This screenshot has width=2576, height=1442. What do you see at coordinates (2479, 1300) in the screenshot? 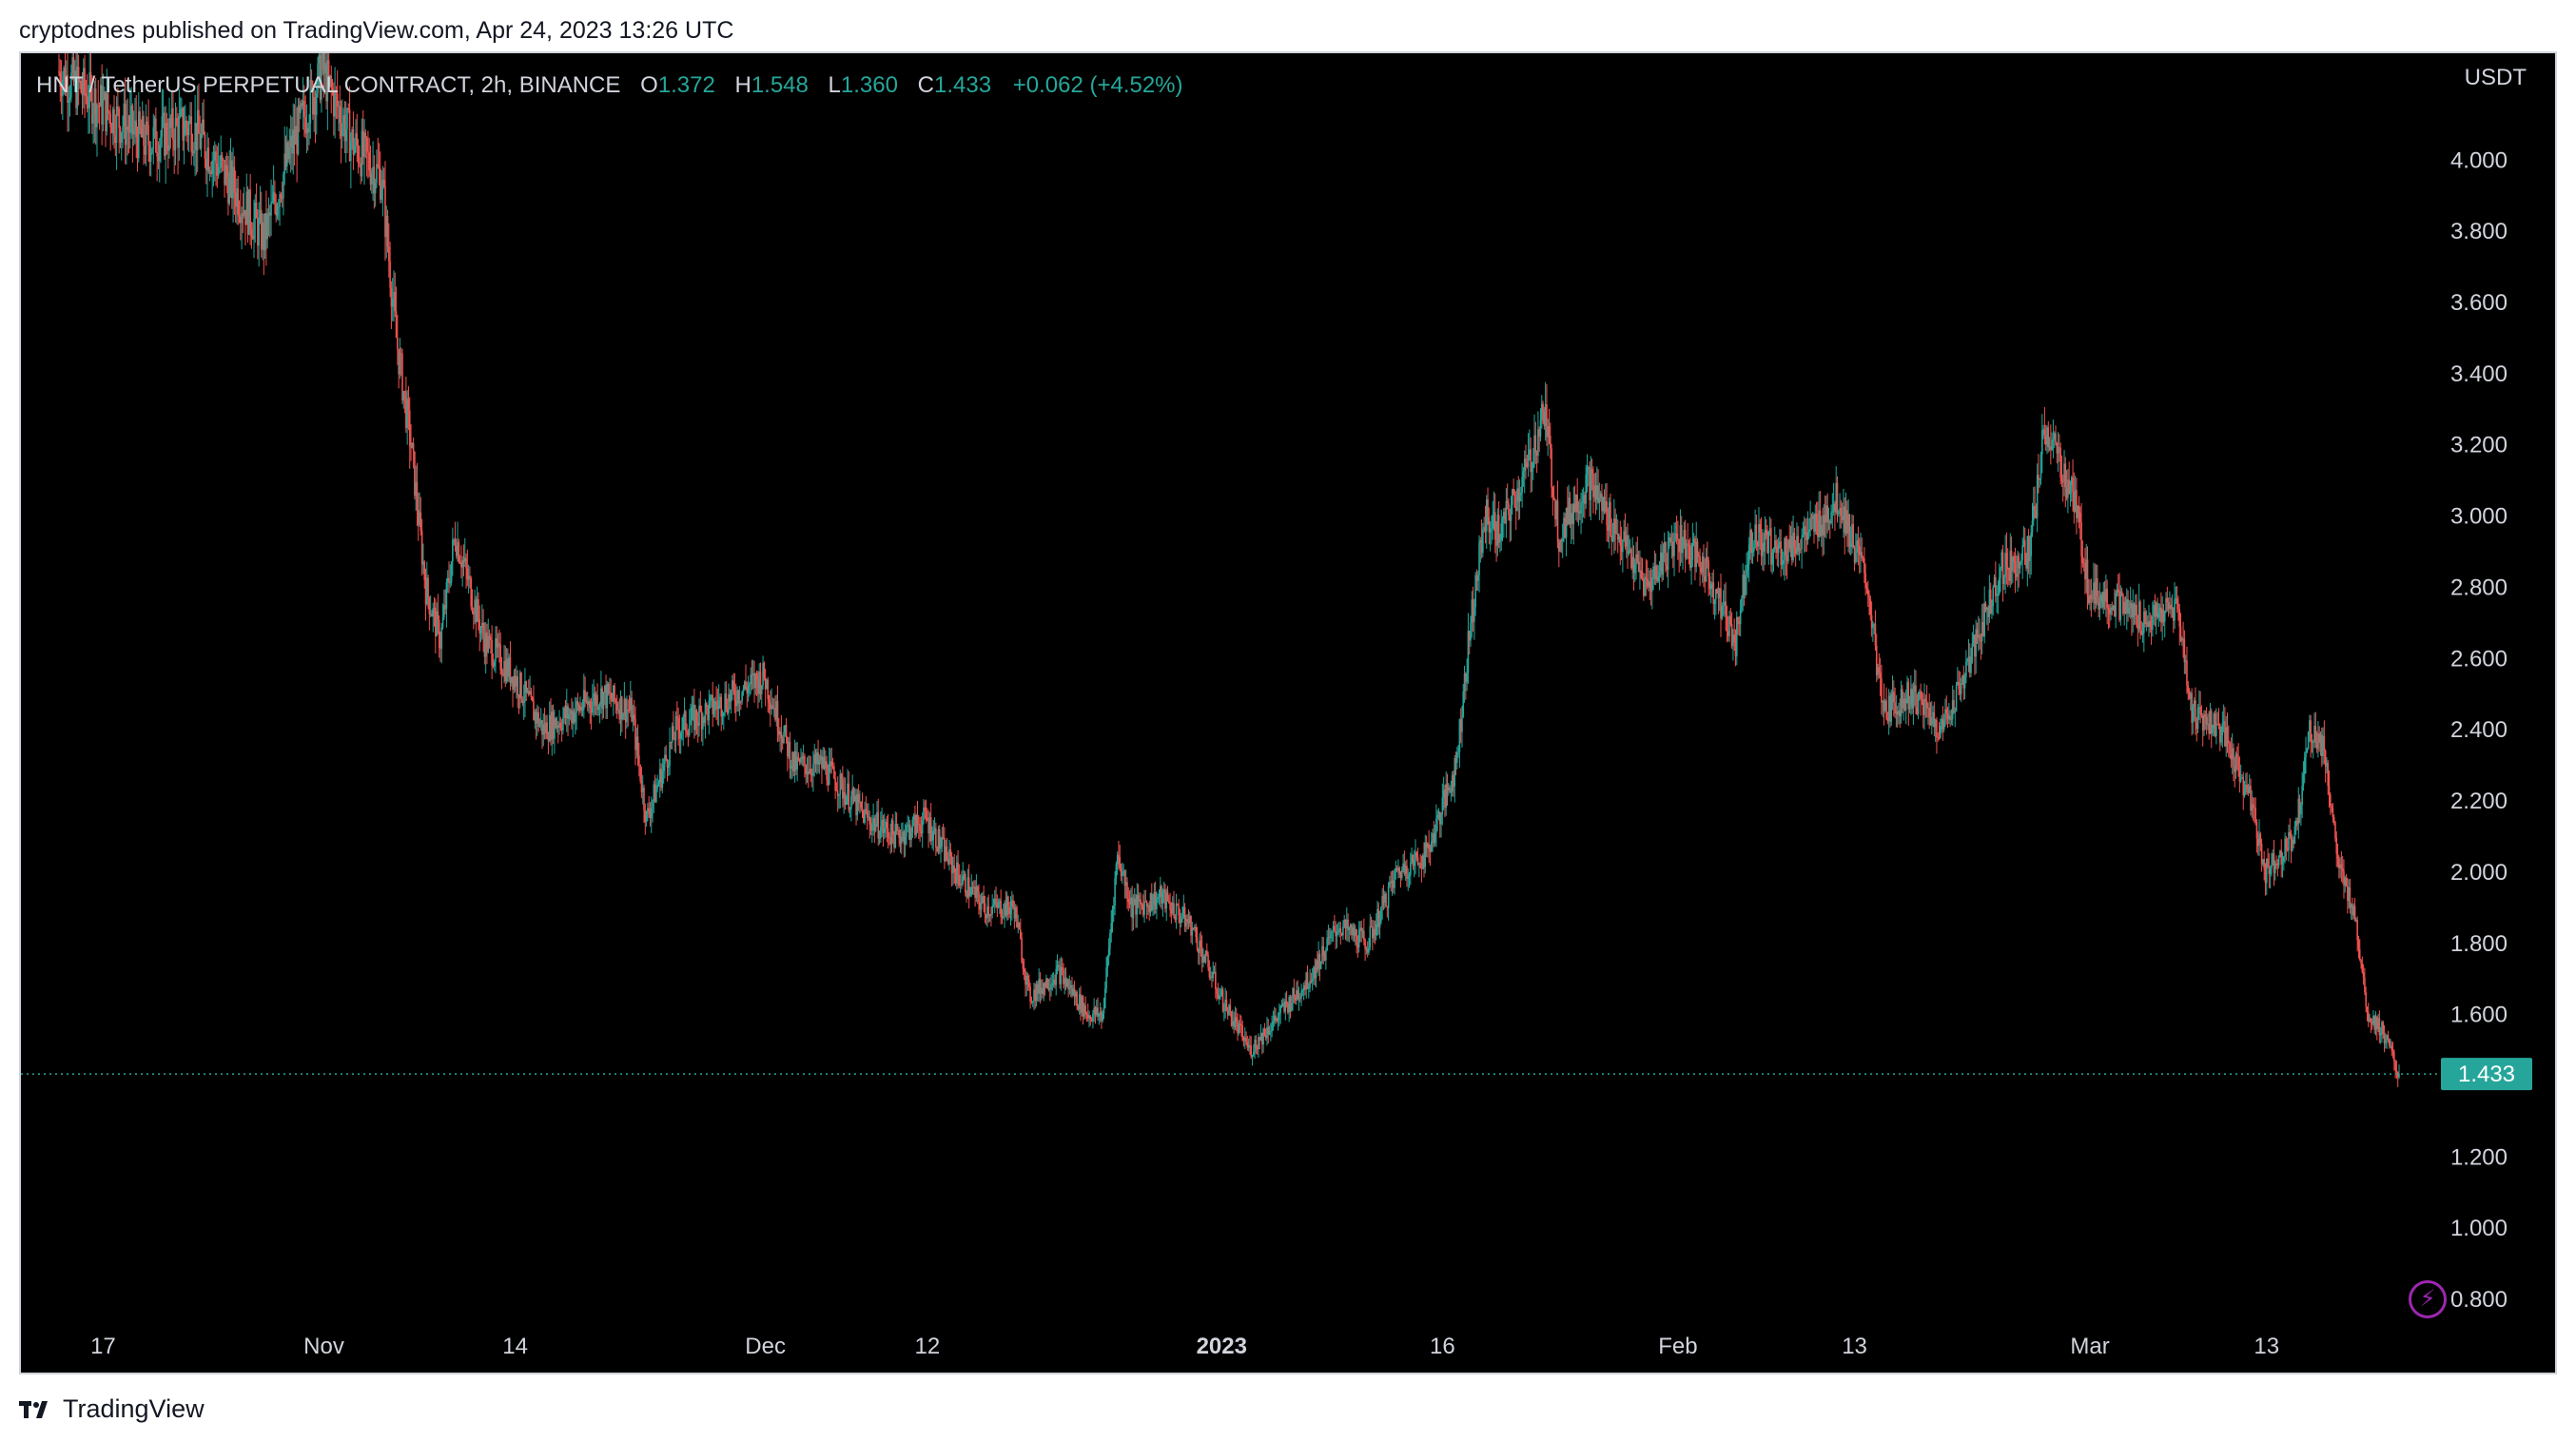
I see `y-tick-label: 0.800` at bounding box center [2479, 1300].